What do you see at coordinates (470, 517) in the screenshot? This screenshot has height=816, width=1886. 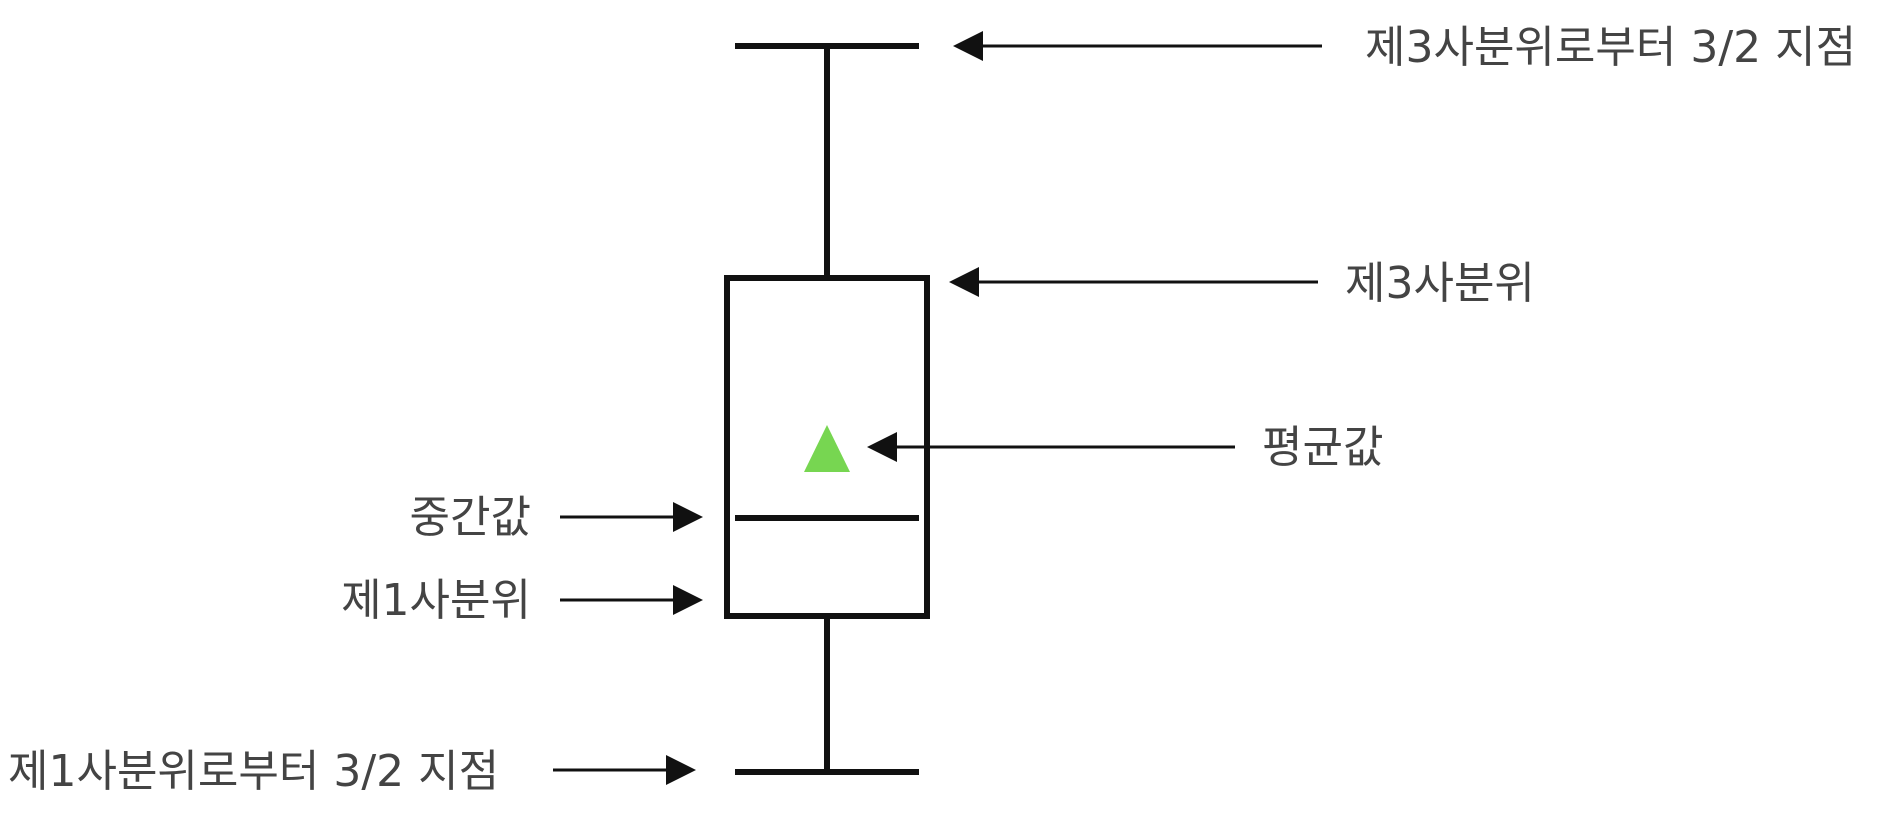 I see `label-median: 중간값` at bounding box center [470, 517].